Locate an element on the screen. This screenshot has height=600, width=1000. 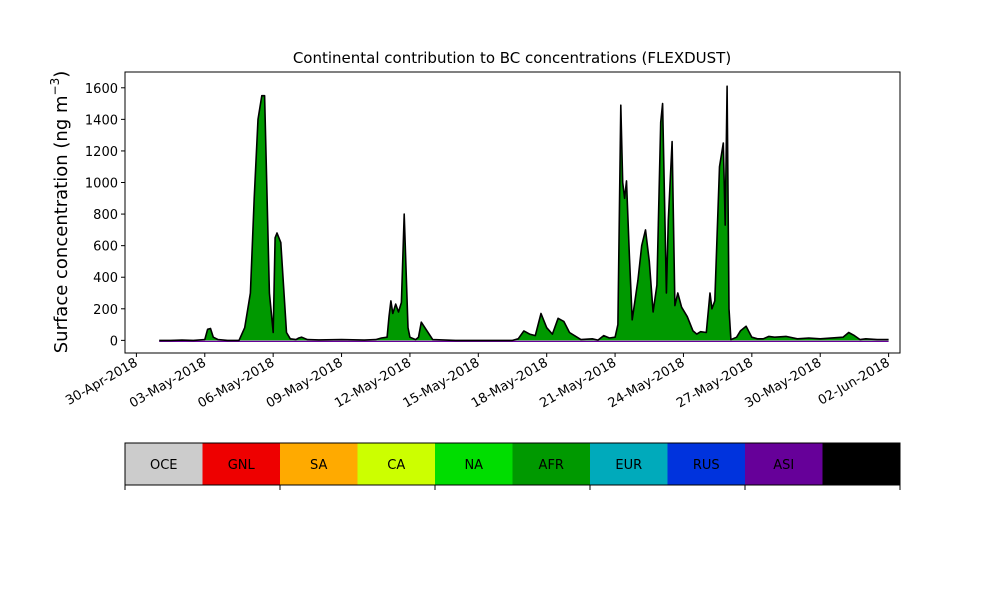
legend-swatch-ca is located at coordinates (396, 464).